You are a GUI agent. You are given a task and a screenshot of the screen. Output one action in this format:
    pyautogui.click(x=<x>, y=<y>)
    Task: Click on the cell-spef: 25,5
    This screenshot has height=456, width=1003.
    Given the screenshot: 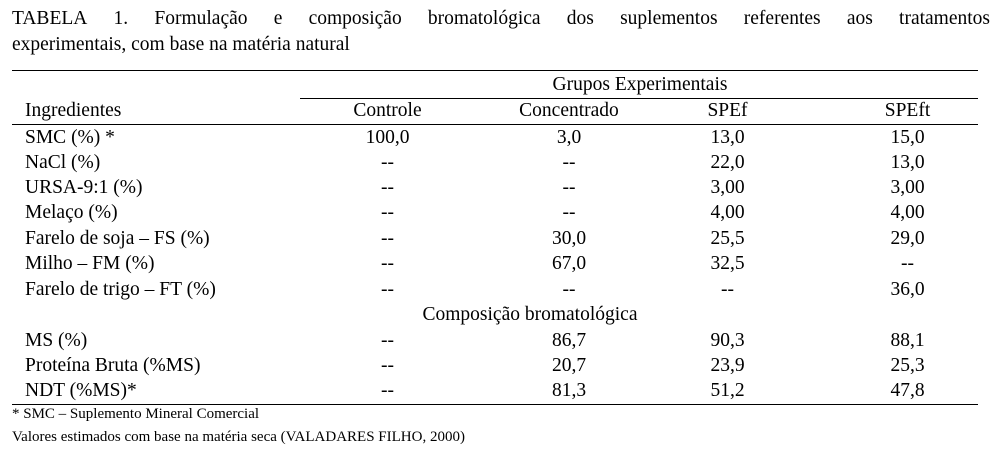 What is the action you would take?
    pyautogui.click(x=727, y=238)
    